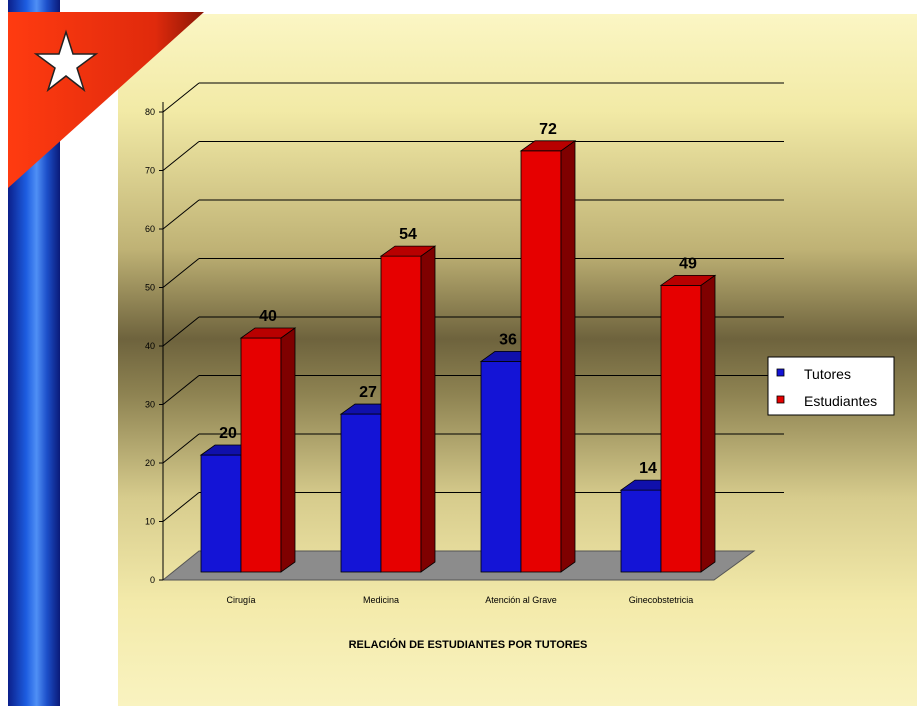  I want to click on data-label-estudiantes-2: 72, so click(548, 129).